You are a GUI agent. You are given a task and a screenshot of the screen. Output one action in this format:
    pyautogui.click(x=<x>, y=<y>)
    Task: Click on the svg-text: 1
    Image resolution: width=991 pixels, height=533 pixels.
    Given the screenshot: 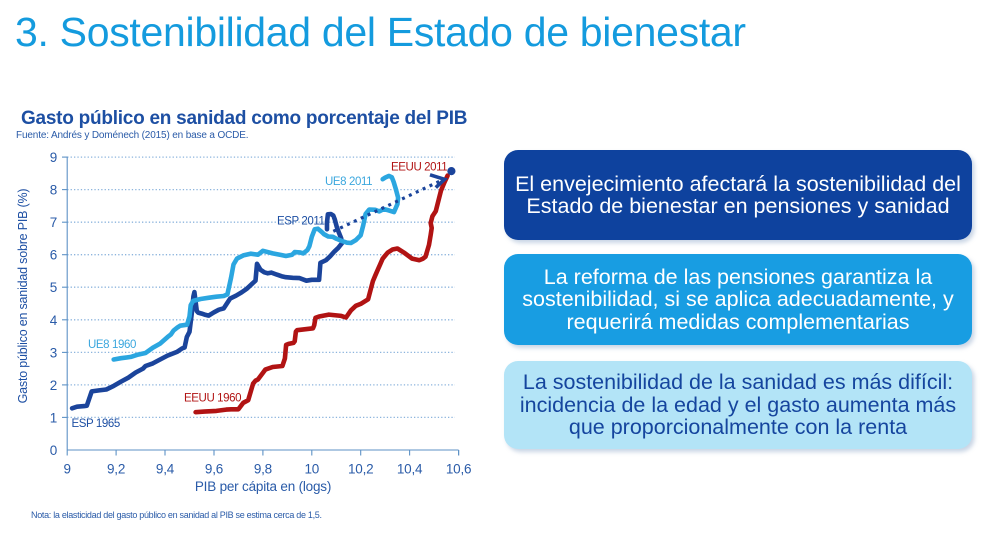 What is the action you would take?
    pyautogui.click(x=53, y=417)
    